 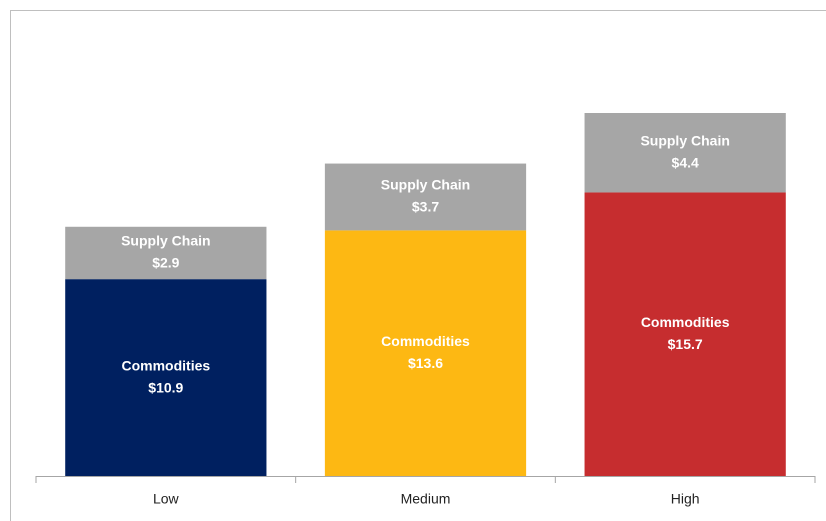 What do you see at coordinates (166, 499) in the screenshot?
I see `x-tick-label: Low` at bounding box center [166, 499].